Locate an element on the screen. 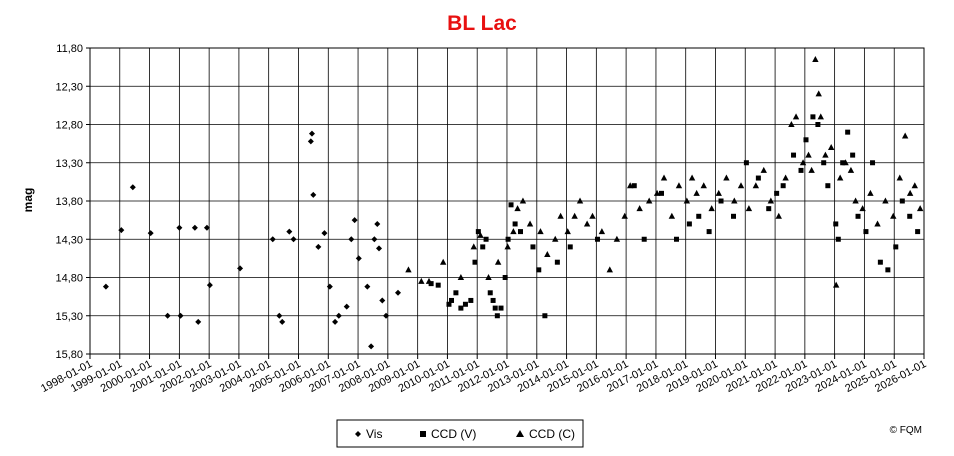 The height and width of the screenshot is (456, 954). legend-ccd-v-label: CCD (V) is located at coordinates (453, 434).